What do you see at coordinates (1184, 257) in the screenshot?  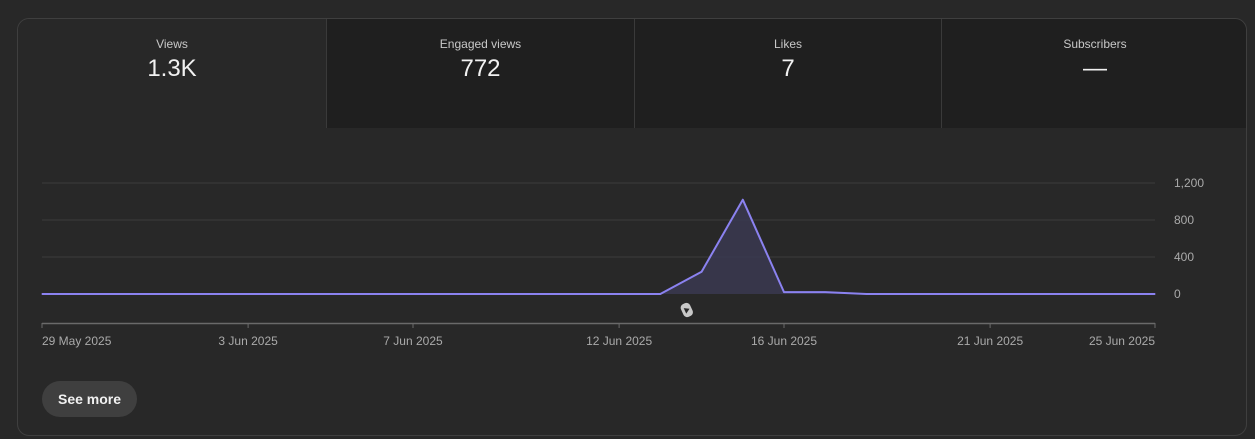 I see `y-tick-label: 400` at bounding box center [1184, 257].